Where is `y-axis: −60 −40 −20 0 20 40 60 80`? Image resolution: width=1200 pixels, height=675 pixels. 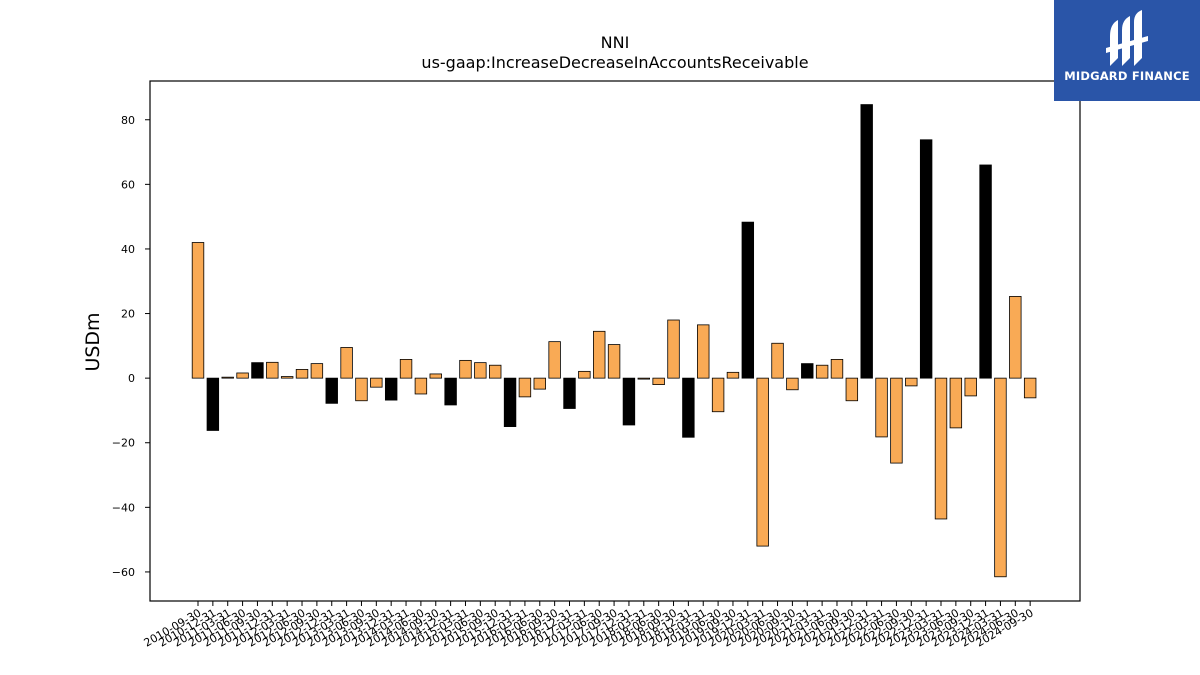 y-axis: −60 −40 −20 0 20 40 60 80 is located at coordinates (131, 346).